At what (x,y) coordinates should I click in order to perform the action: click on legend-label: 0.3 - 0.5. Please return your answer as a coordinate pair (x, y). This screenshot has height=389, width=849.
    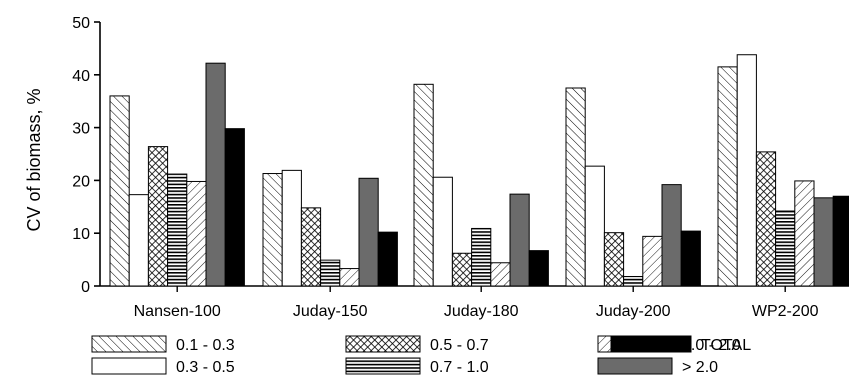
    Looking at the image, I should click on (205, 367).